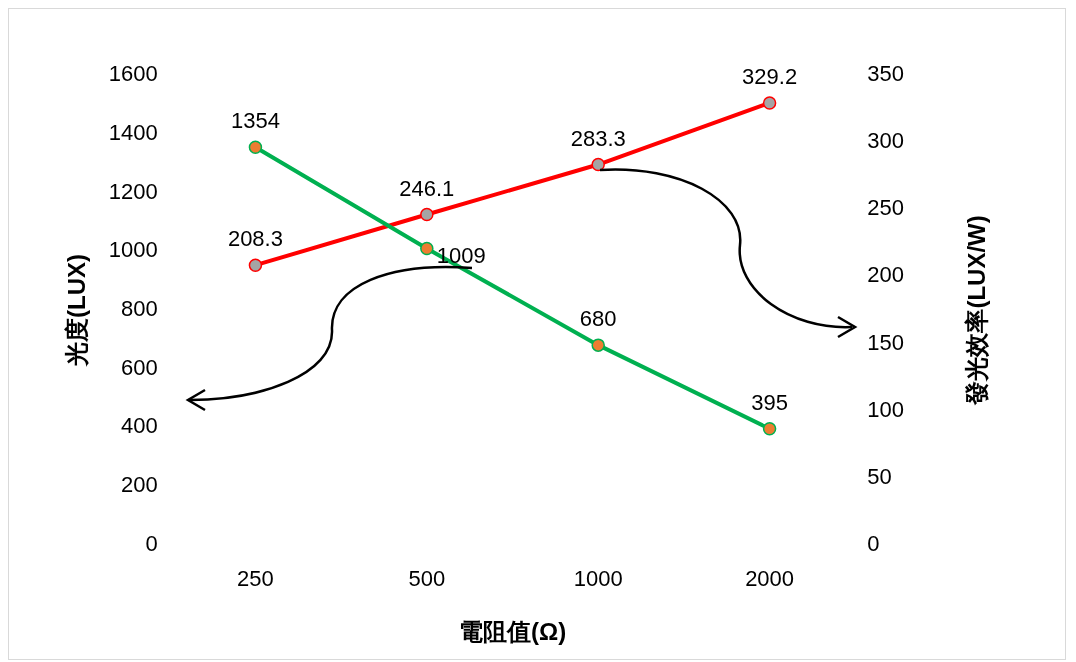 The image size is (1076, 662). What do you see at coordinates (255, 579) in the screenshot?
I see `x-tick-label: 250` at bounding box center [255, 579].